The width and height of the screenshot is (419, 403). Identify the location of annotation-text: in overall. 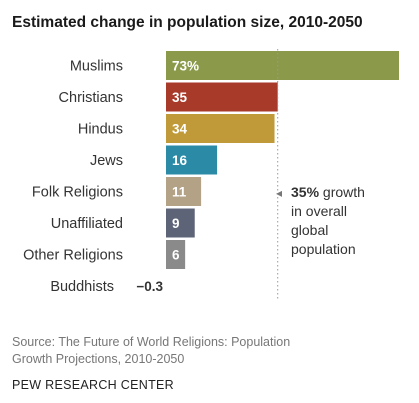
(319, 211).